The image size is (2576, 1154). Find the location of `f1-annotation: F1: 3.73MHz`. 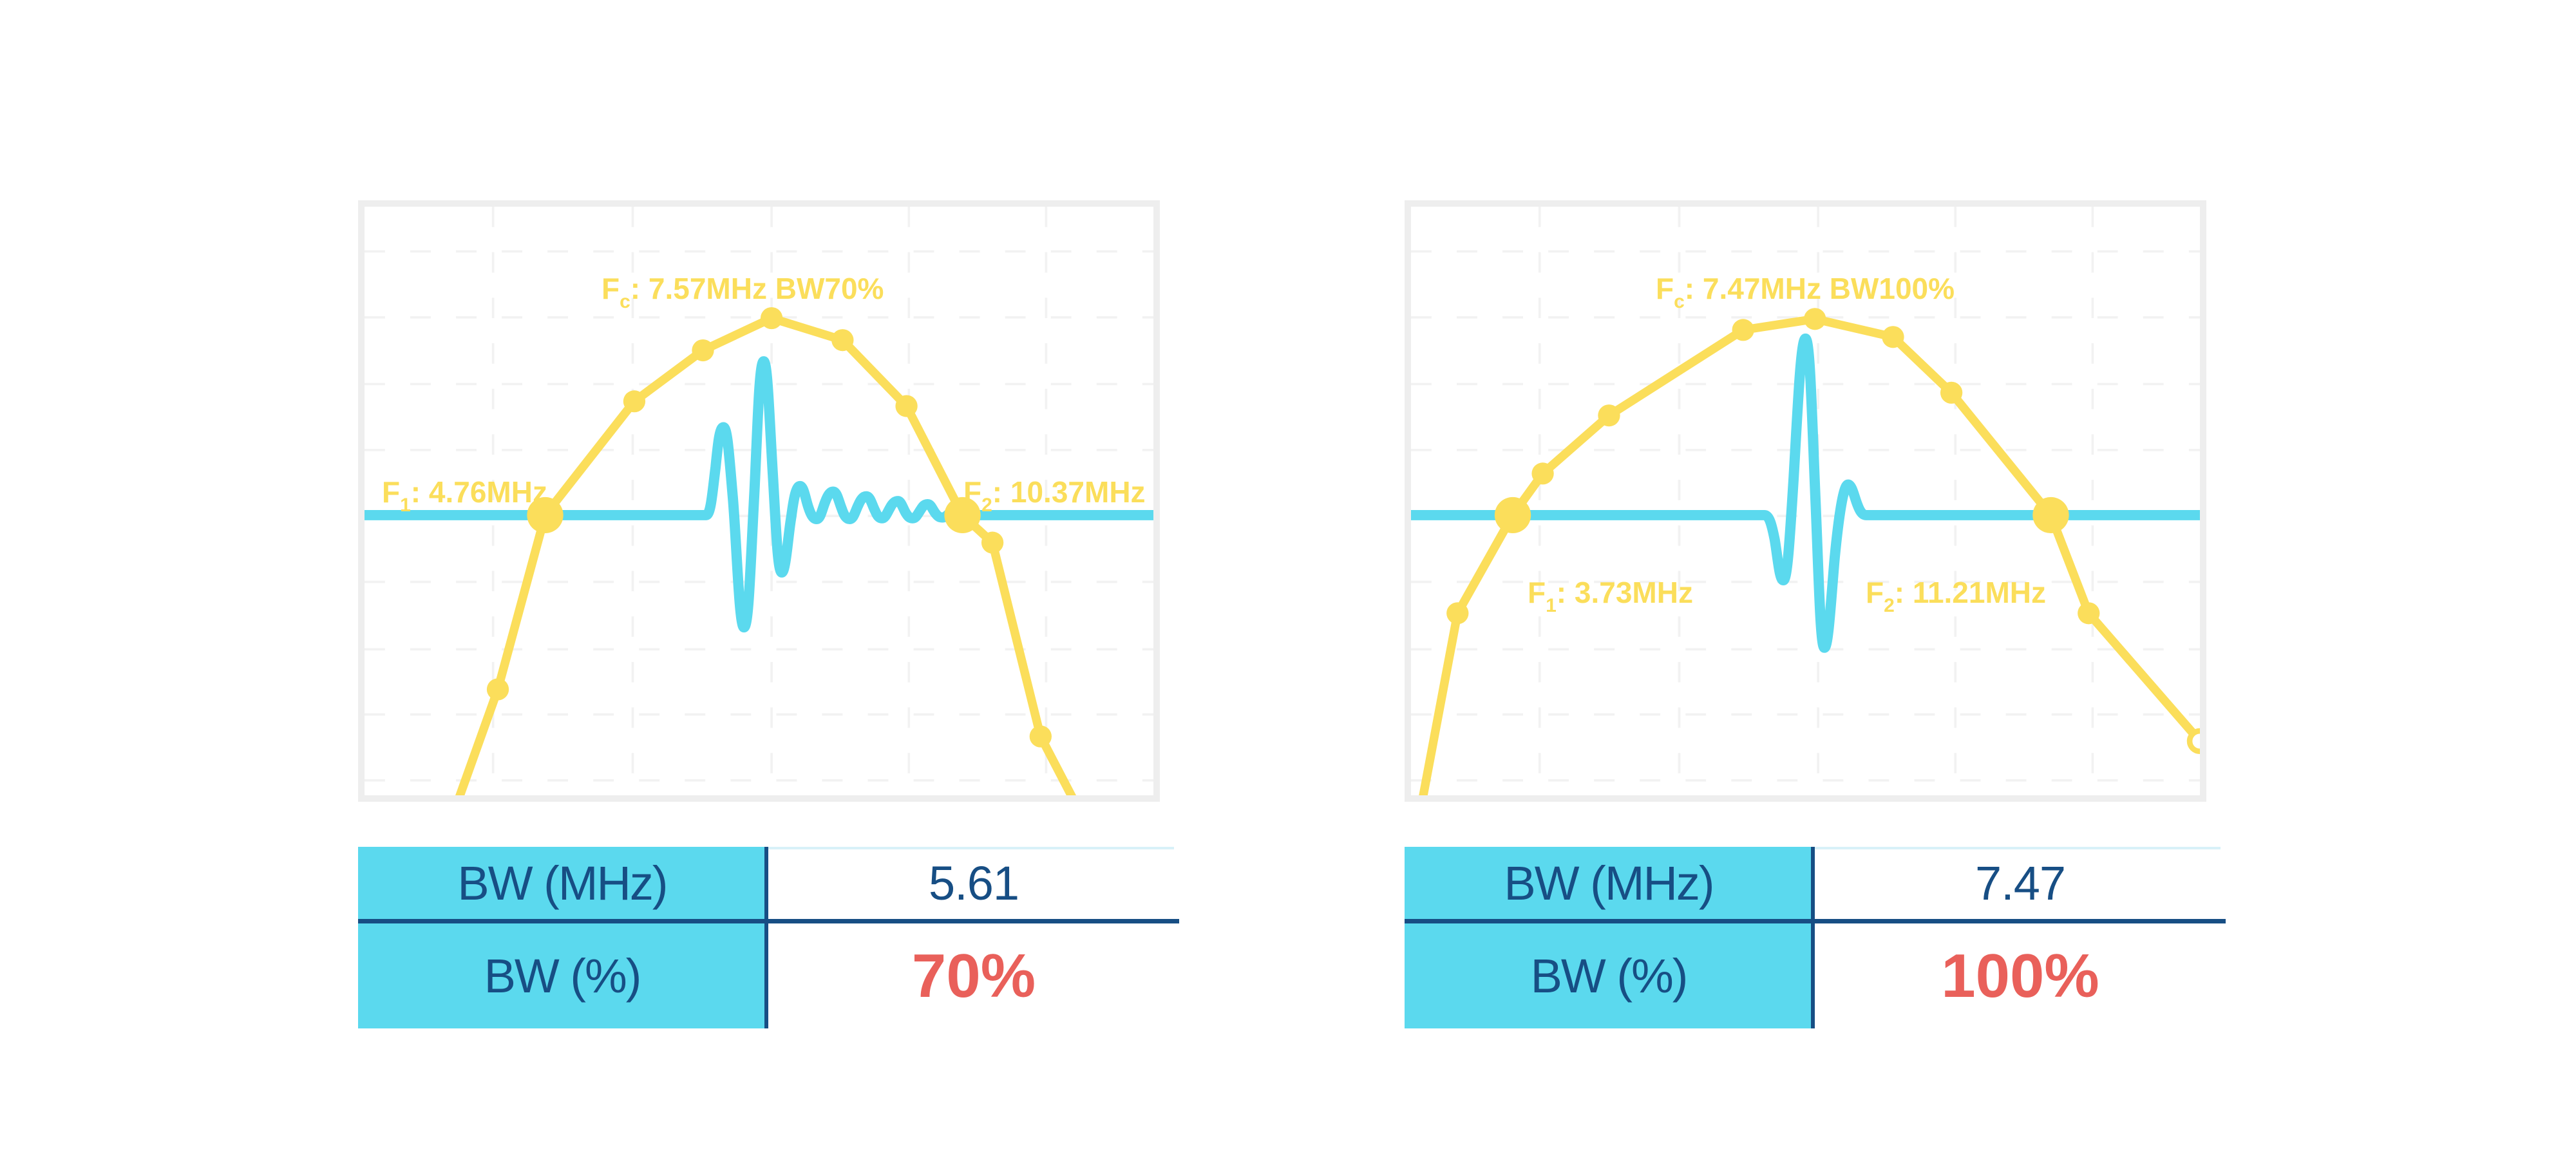

f1-annotation: F1: 3.73MHz is located at coordinates (1610, 596).